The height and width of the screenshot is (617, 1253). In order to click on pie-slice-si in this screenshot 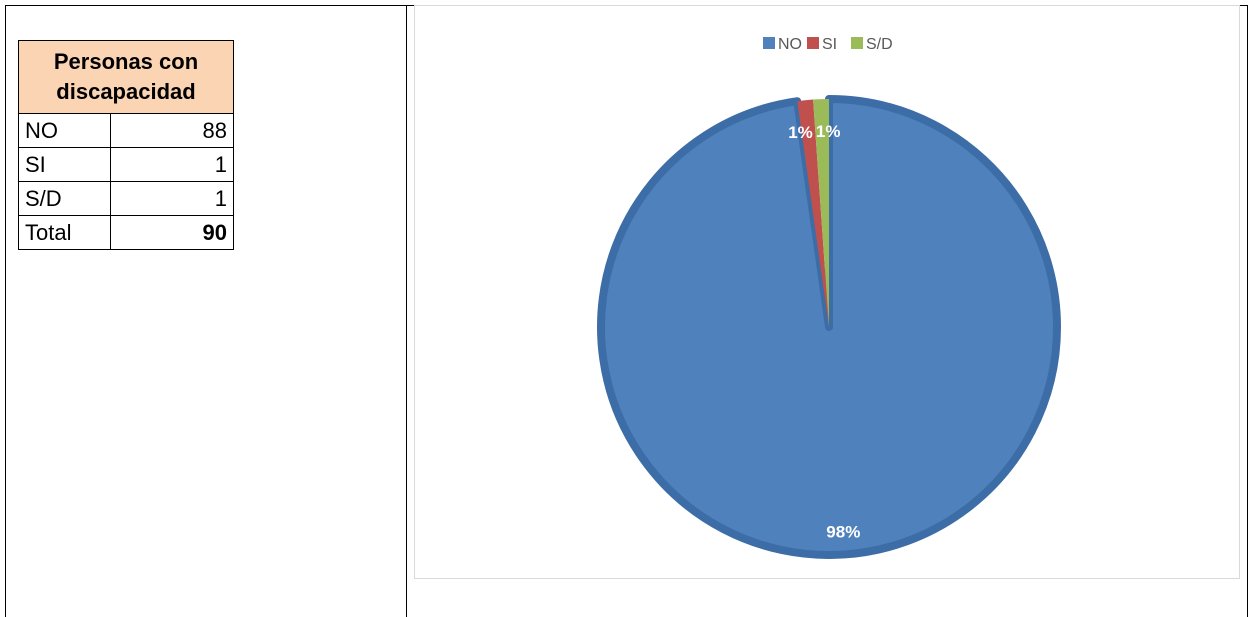, I will do `click(813, 213)`.